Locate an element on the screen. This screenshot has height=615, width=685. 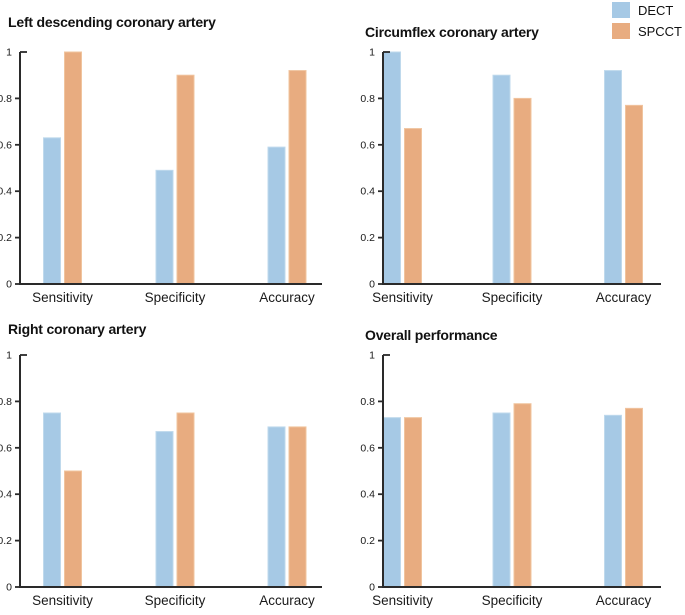
legend-item-spcct: SPCCT is located at coordinates (646, 31).